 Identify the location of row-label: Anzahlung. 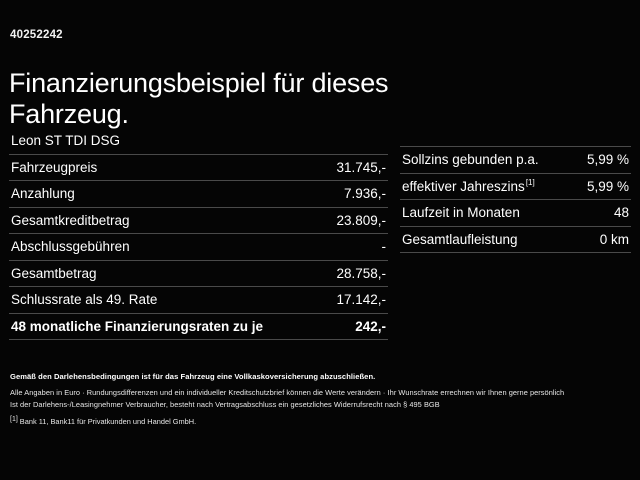
(43, 194).